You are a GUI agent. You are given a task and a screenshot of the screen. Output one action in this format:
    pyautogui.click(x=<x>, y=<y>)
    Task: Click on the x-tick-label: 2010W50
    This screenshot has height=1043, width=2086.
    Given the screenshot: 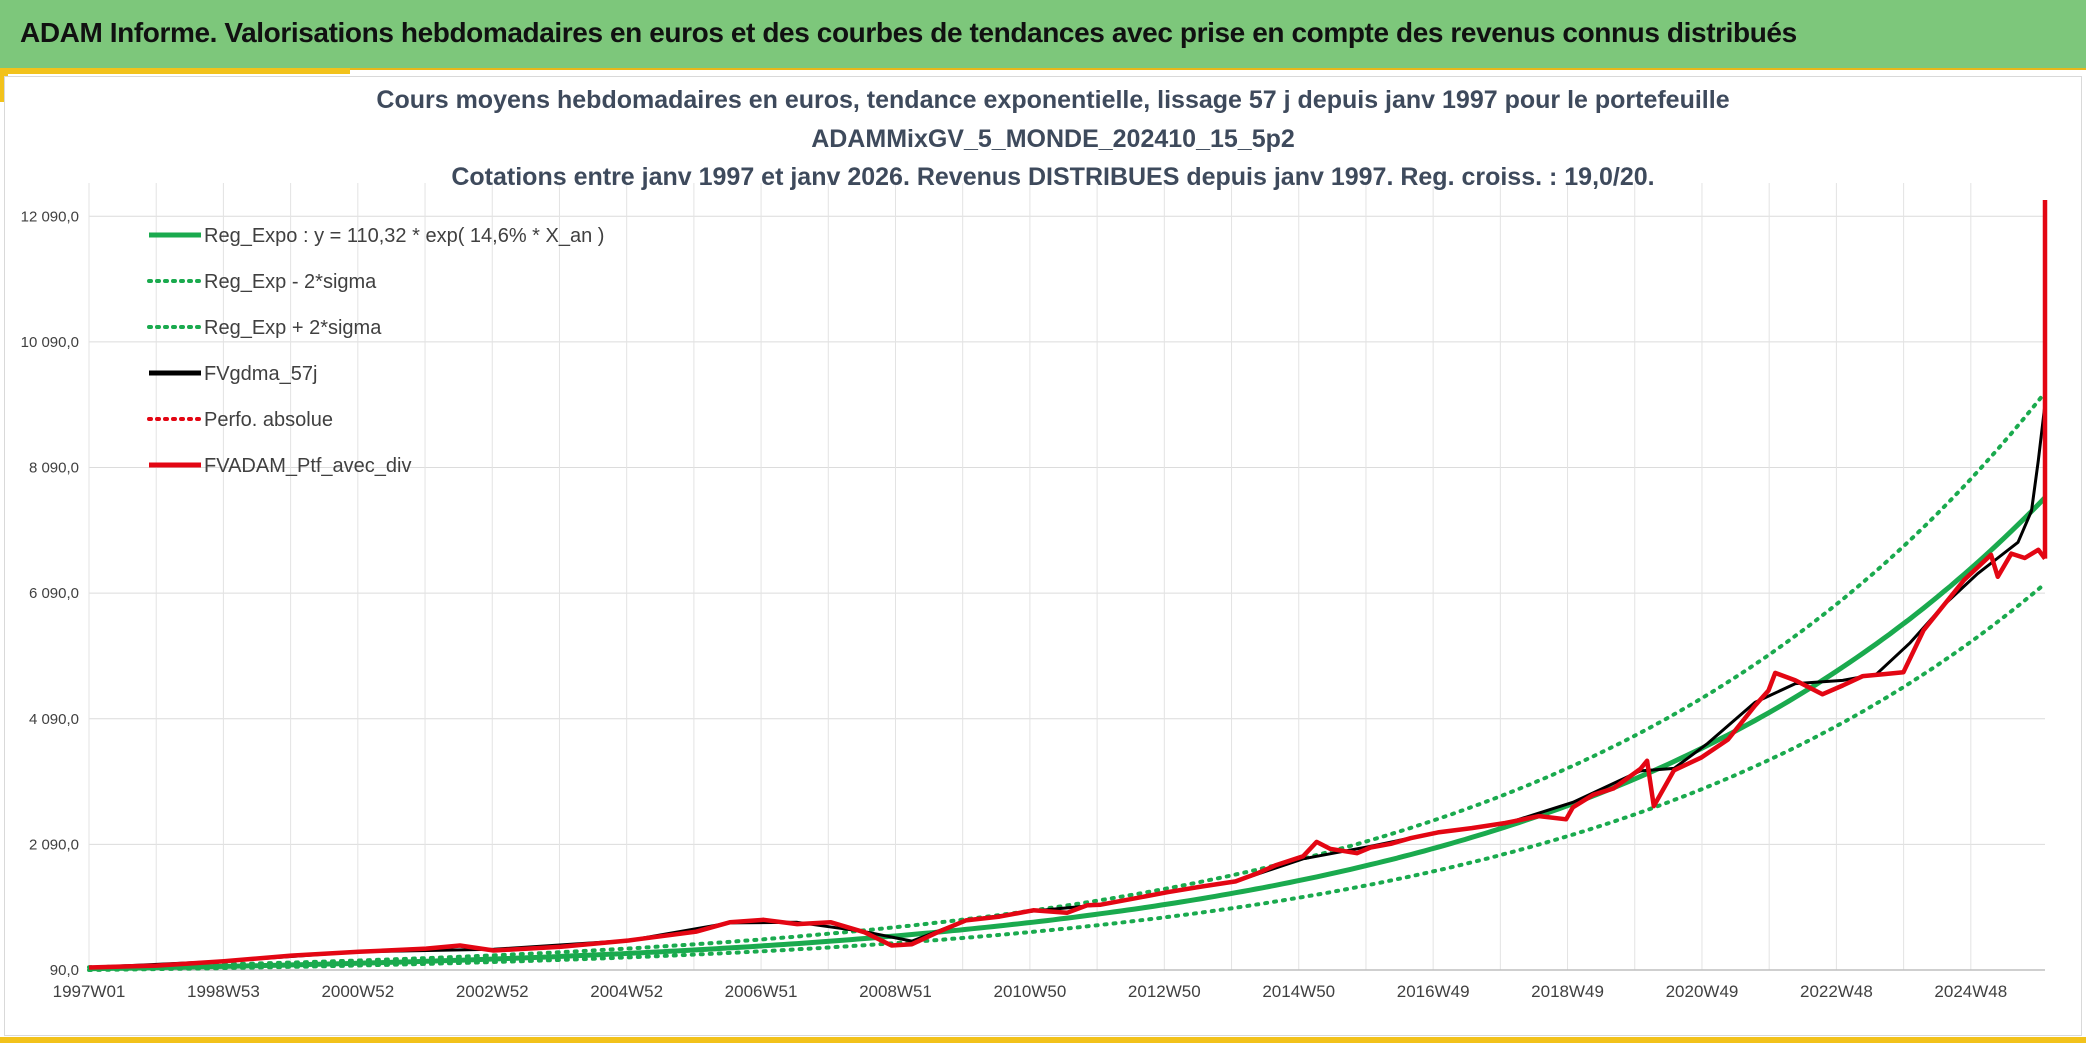 What is the action you would take?
    pyautogui.click(x=1030, y=991)
    